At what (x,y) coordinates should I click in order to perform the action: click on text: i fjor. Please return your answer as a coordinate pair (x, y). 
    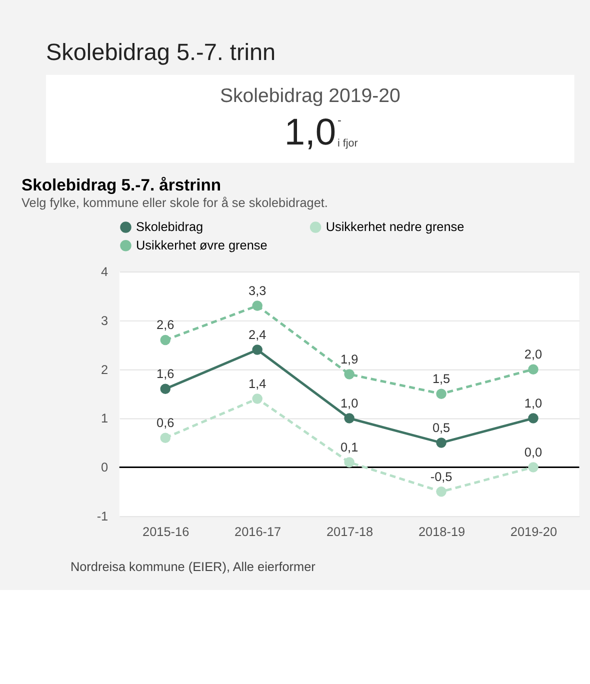
    Looking at the image, I should click on (348, 143).